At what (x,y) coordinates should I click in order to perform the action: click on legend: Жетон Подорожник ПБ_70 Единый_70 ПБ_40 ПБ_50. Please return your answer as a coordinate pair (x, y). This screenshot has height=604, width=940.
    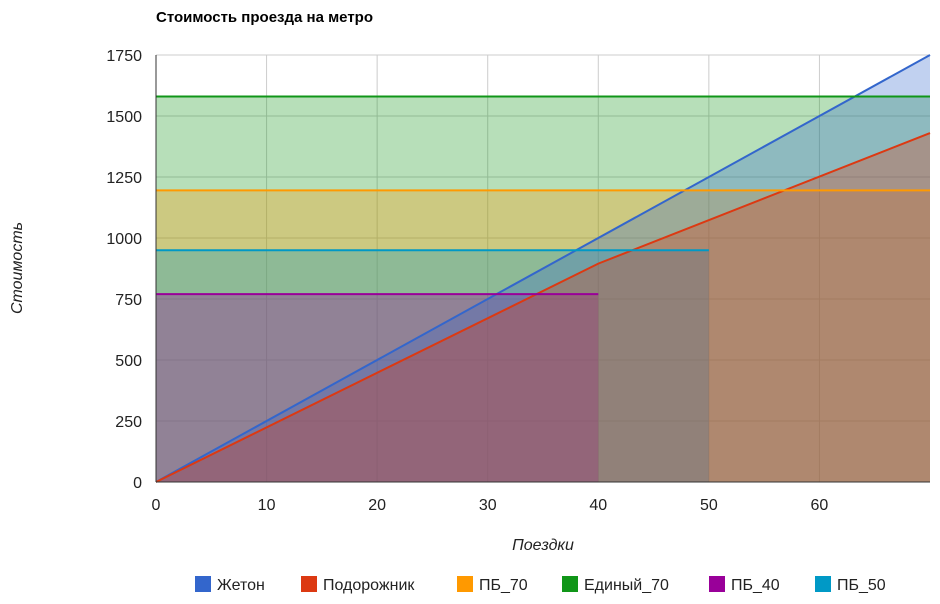
    Looking at the image, I should click on (540, 585).